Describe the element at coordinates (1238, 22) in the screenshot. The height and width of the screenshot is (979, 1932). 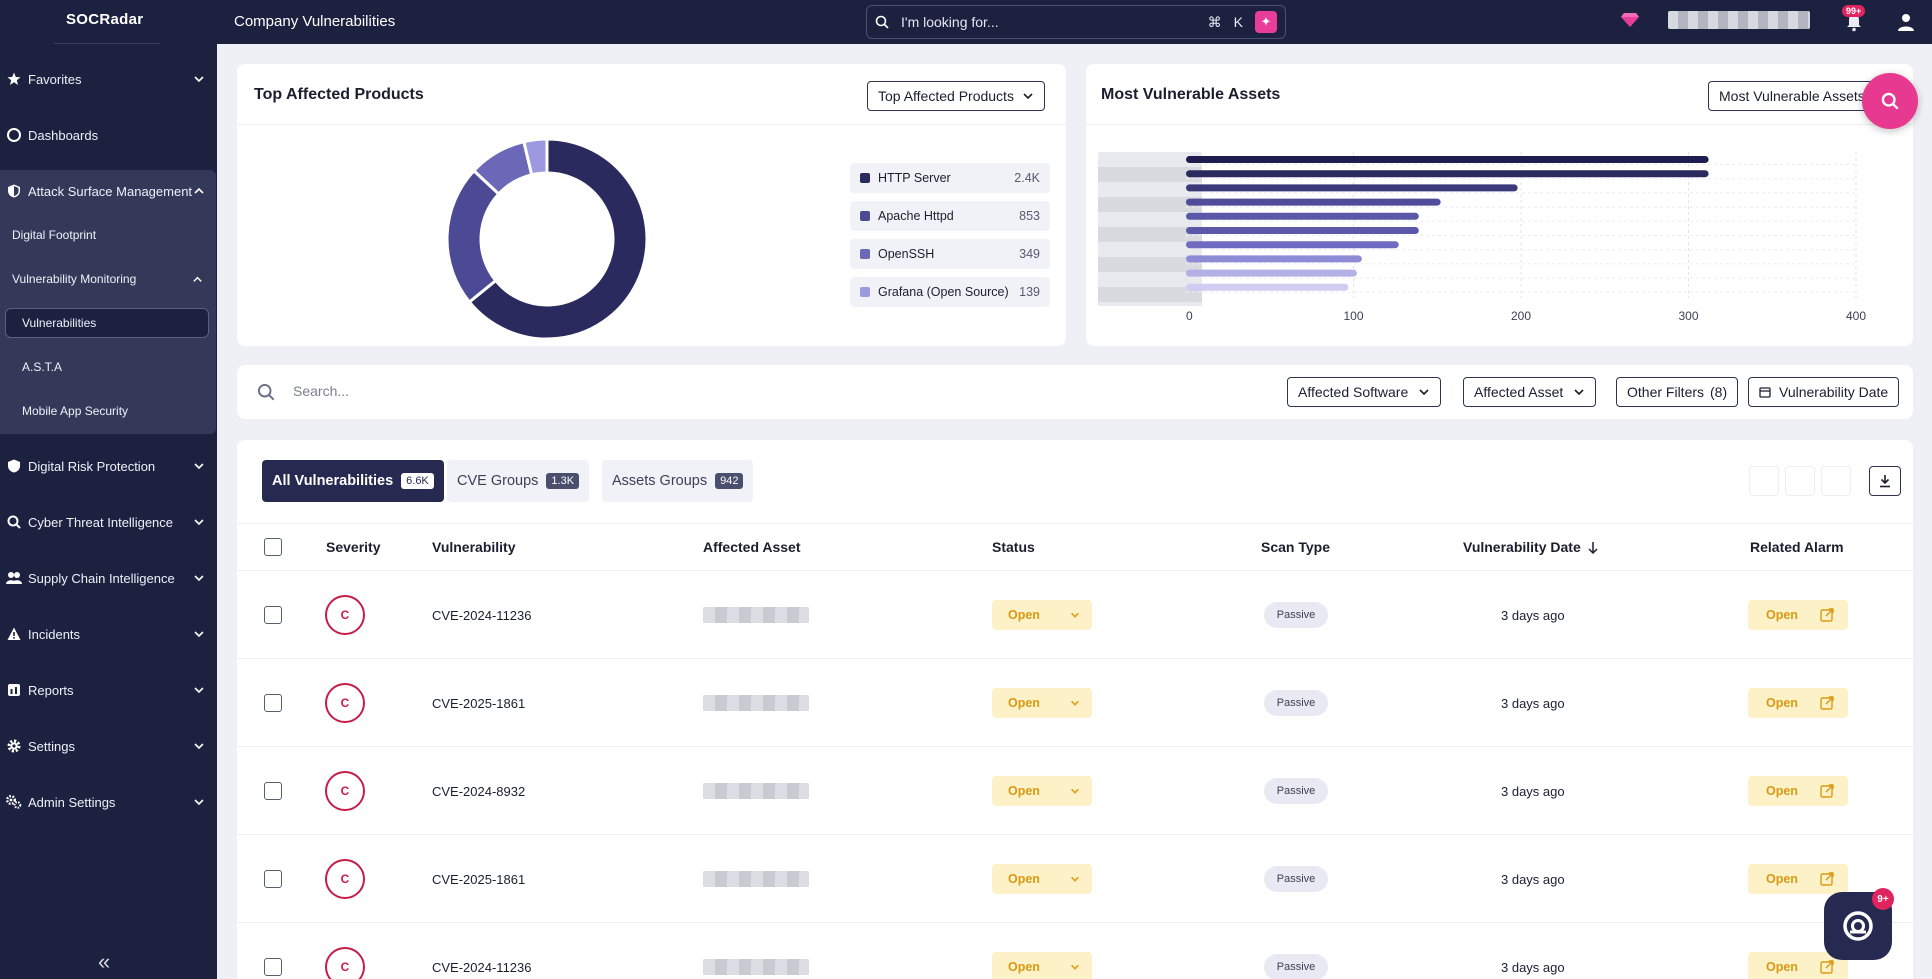
I see `shortcut-key: K` at that location.